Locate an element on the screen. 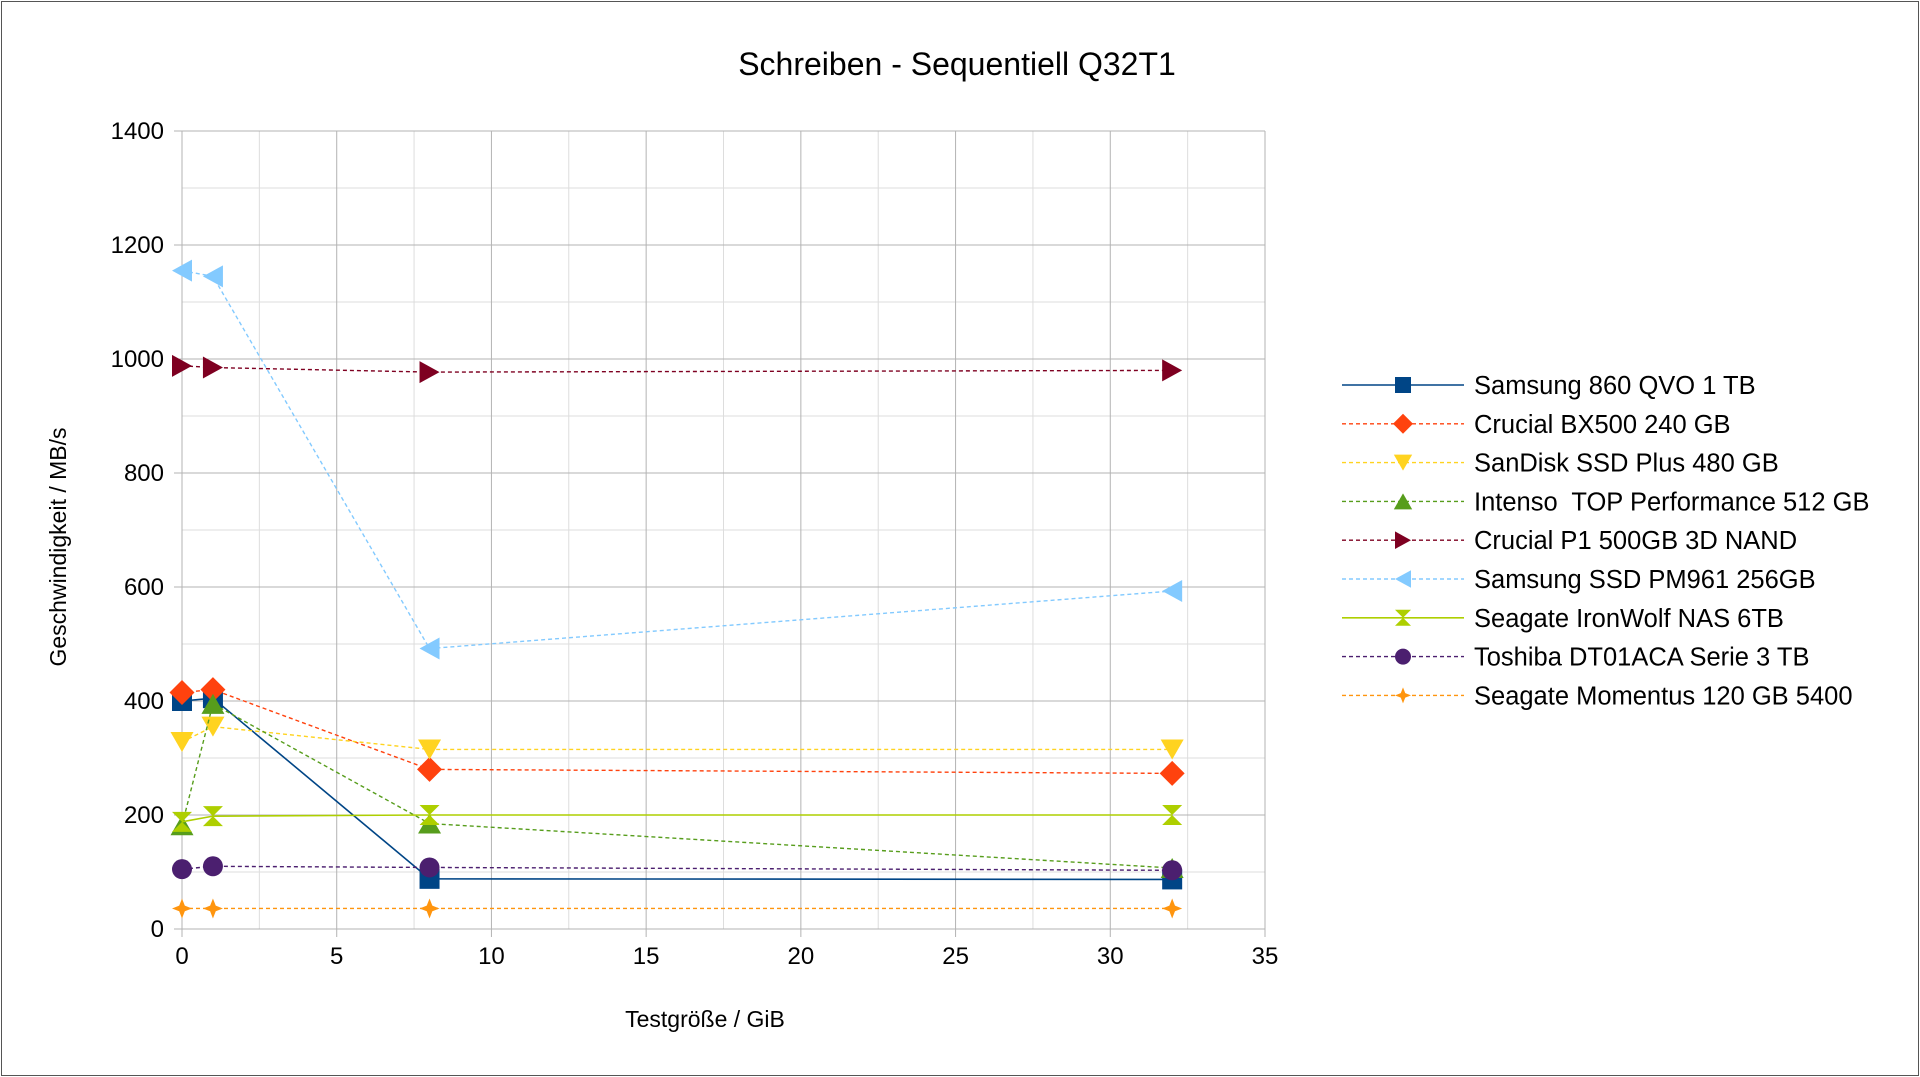 The image size is (1920, 1077). legend-entry: SanDisk SSD Plus 480 GB is located at coordinates (1560, 464).